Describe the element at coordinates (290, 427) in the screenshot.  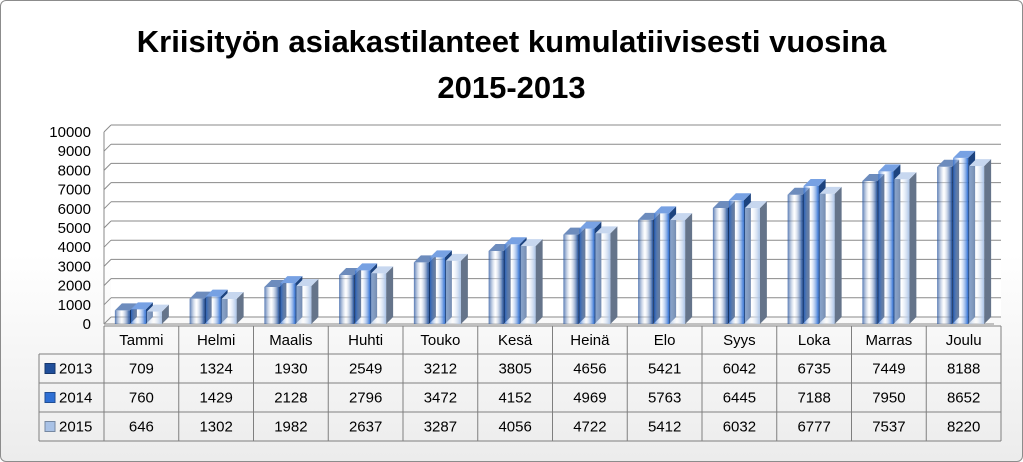
I see `table-cell: 1982` at that location.